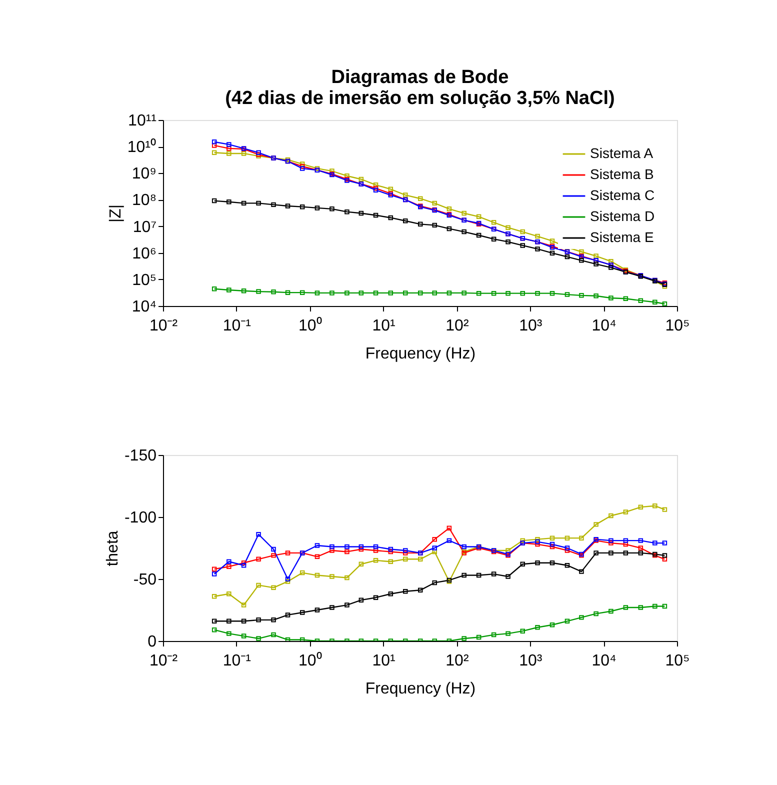  I want to click on y-tick-label: 10¹⁰, so click(141, 147).